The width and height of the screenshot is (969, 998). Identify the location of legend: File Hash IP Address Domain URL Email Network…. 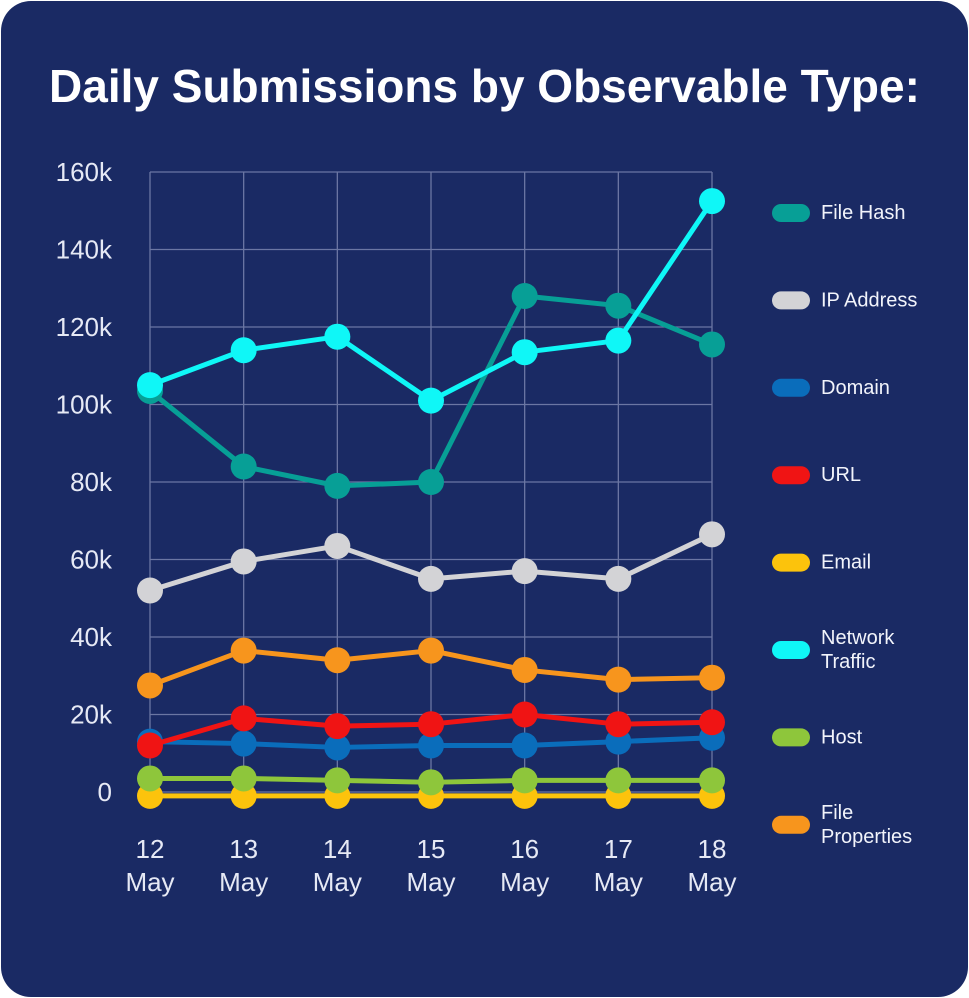
(844, 525).